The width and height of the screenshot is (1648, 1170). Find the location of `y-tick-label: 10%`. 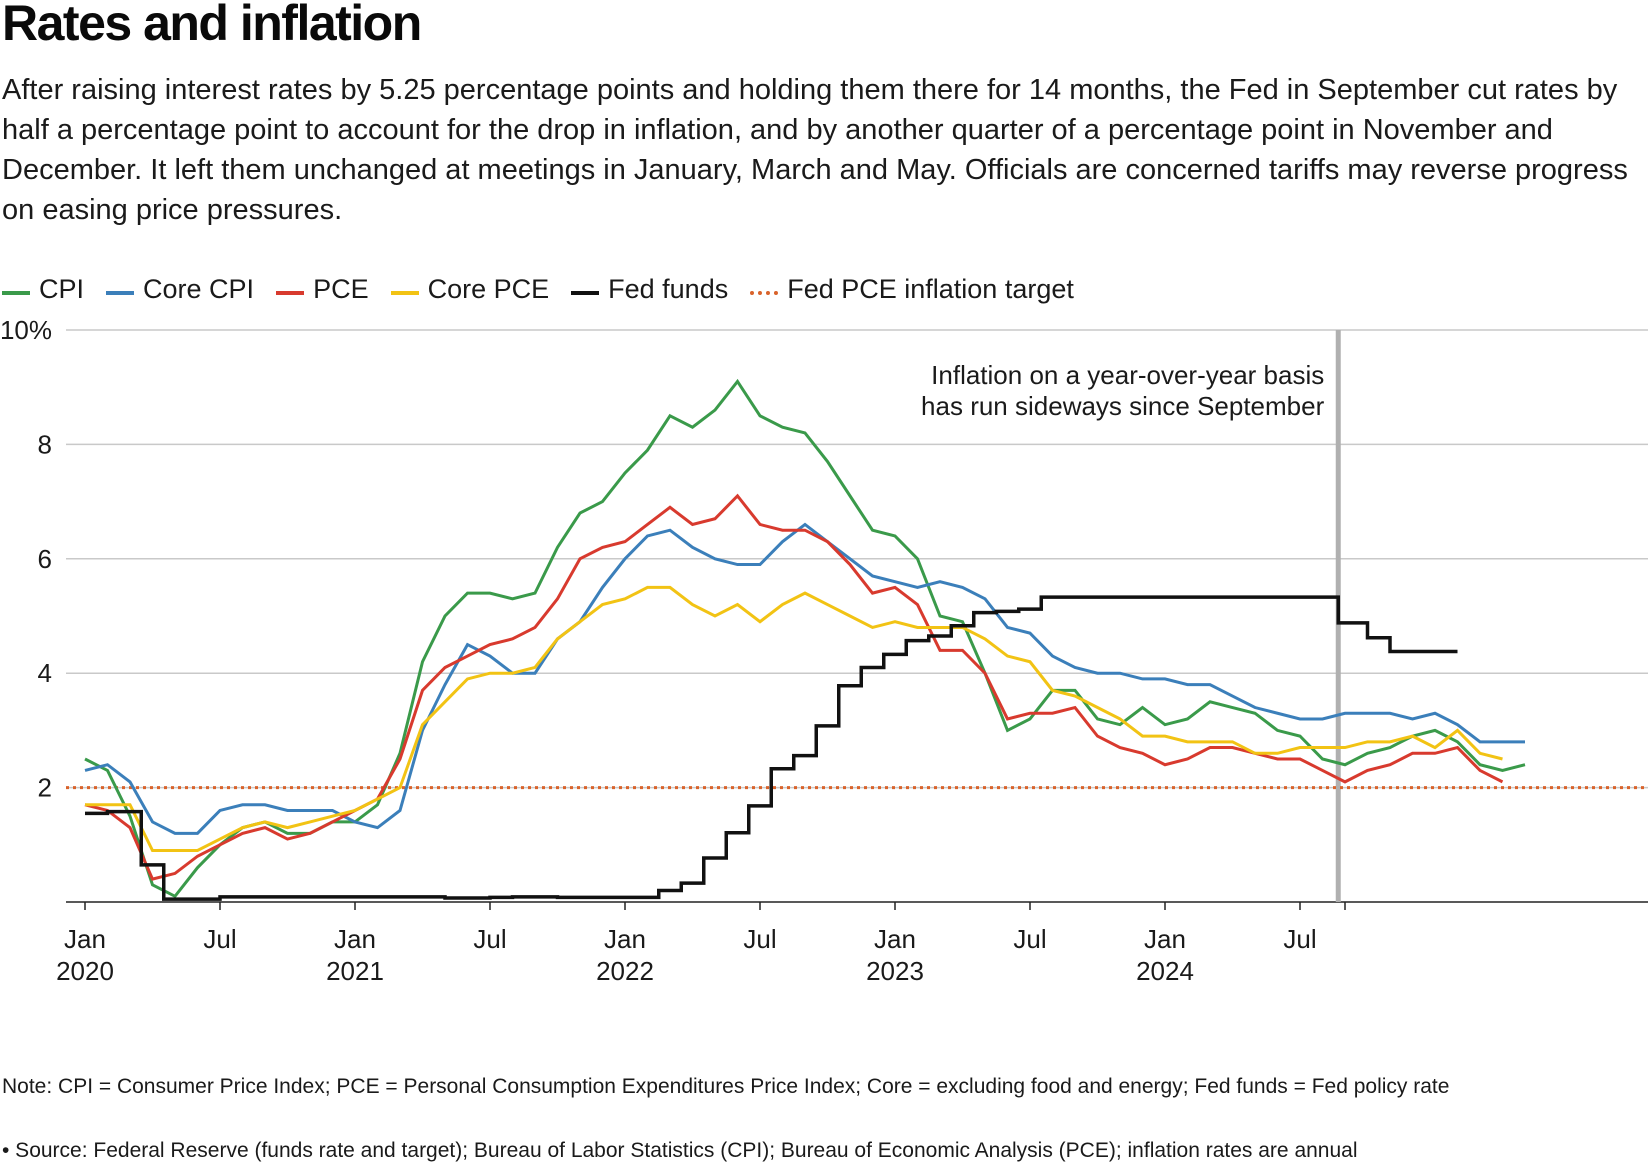

y-tick-label: 10% is located at coordinates (26, 332).